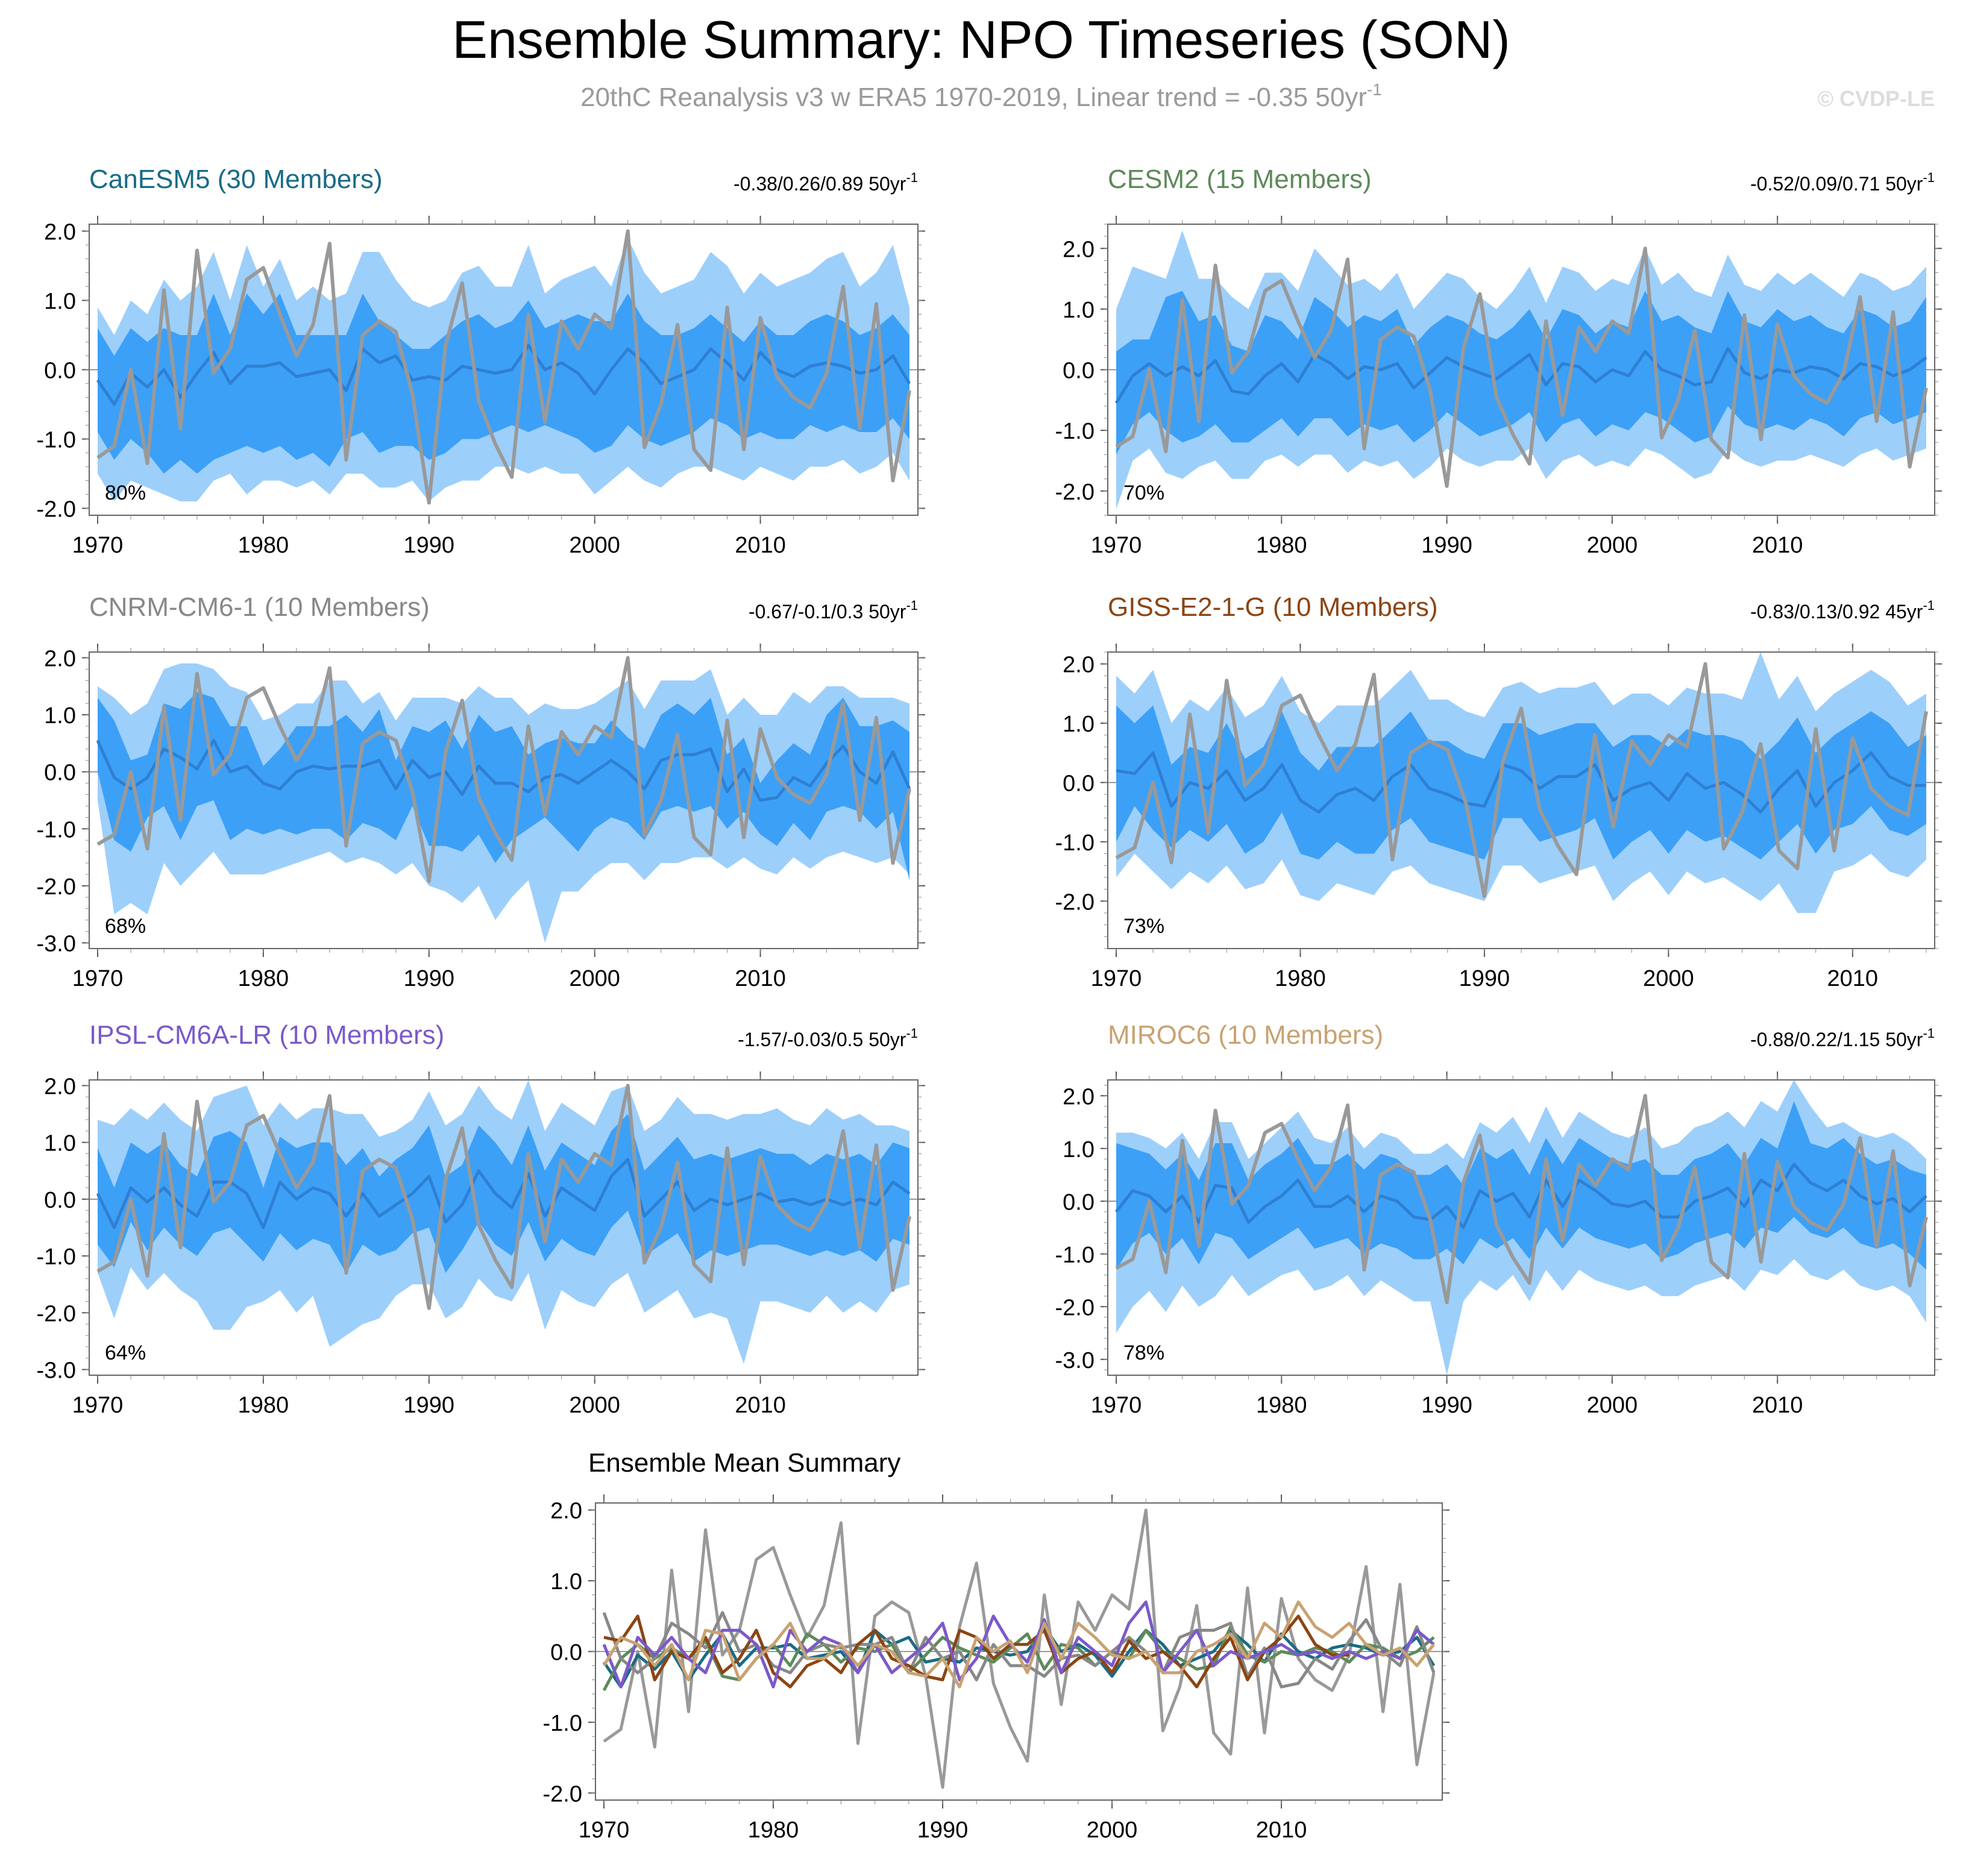 The height and width of the screenshot is (1876, 1963). I want to click on miroc6-trend-label: -0.88/0.22/1.15 50yr-1, so click(1842, 1038).